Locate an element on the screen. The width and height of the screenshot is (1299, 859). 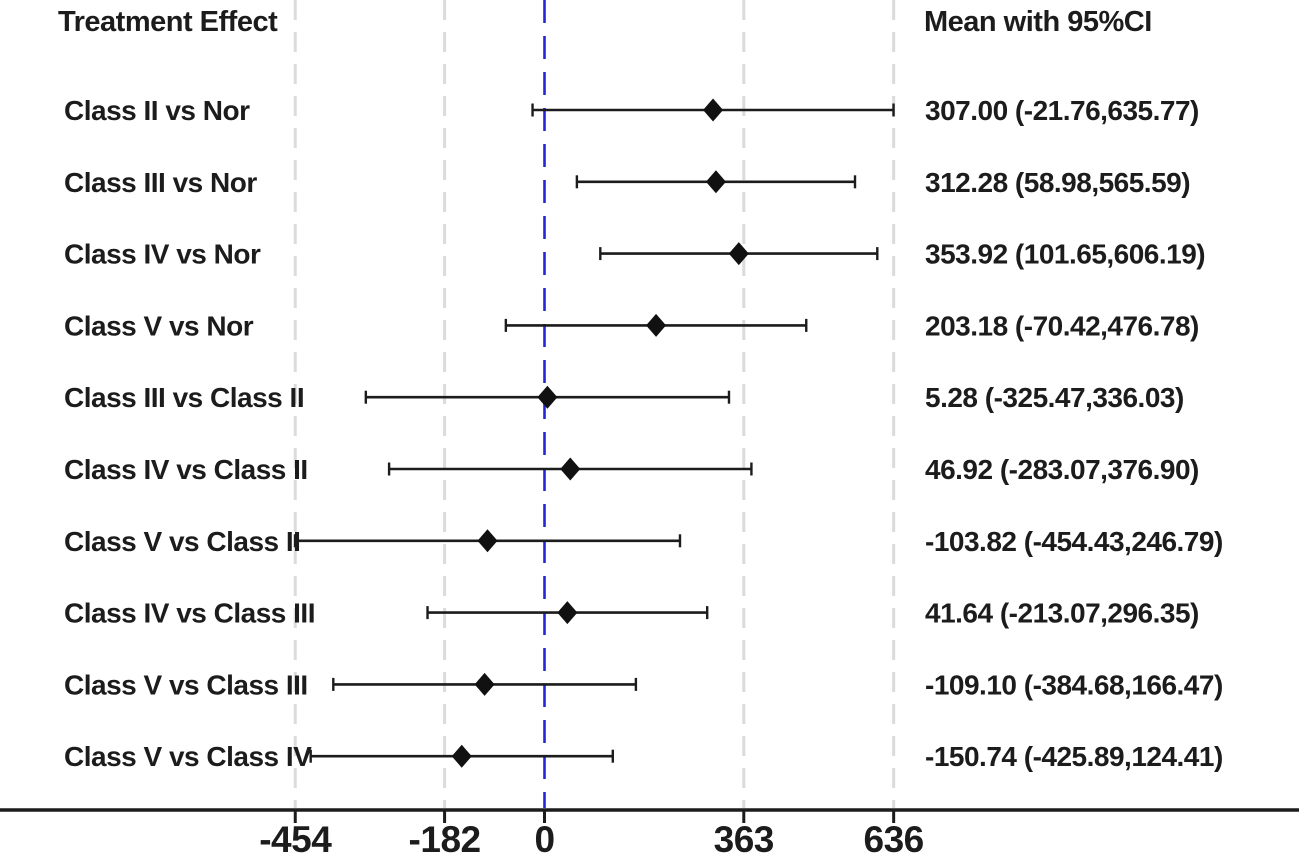
x-axis-tick-label: 363 is located at coordinates (744, 839).